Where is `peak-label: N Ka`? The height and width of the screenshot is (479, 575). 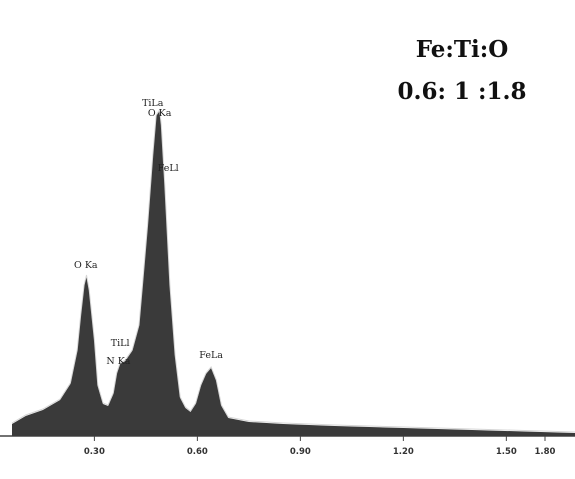
peak-label: N Ka is located at coordinates (118, 361).